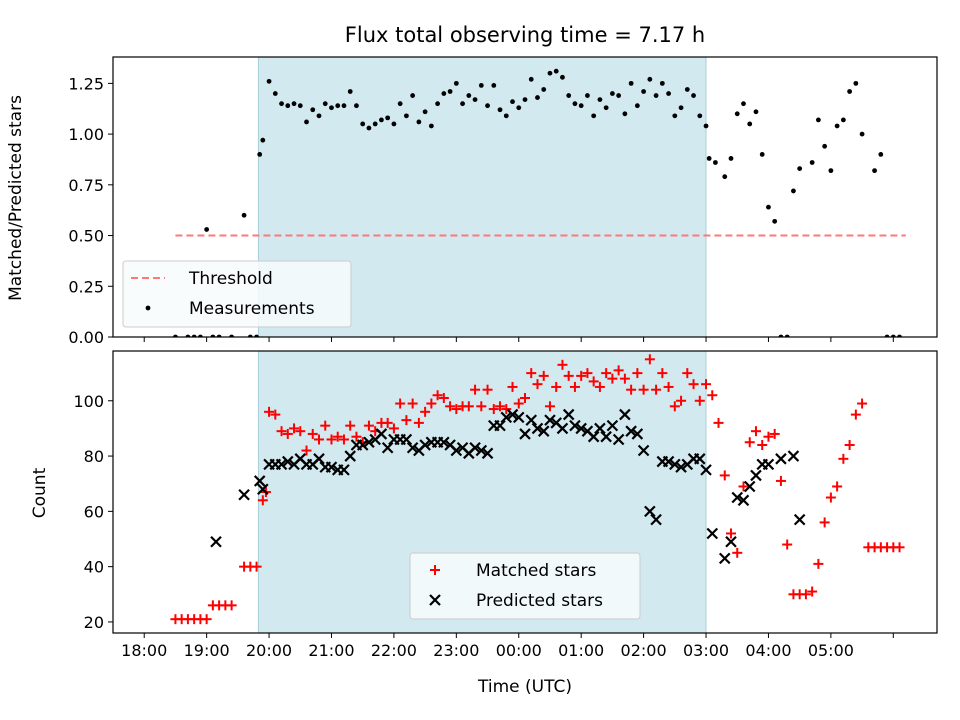  I want to click on x-tick-label: 19:00, so click(207, 650).